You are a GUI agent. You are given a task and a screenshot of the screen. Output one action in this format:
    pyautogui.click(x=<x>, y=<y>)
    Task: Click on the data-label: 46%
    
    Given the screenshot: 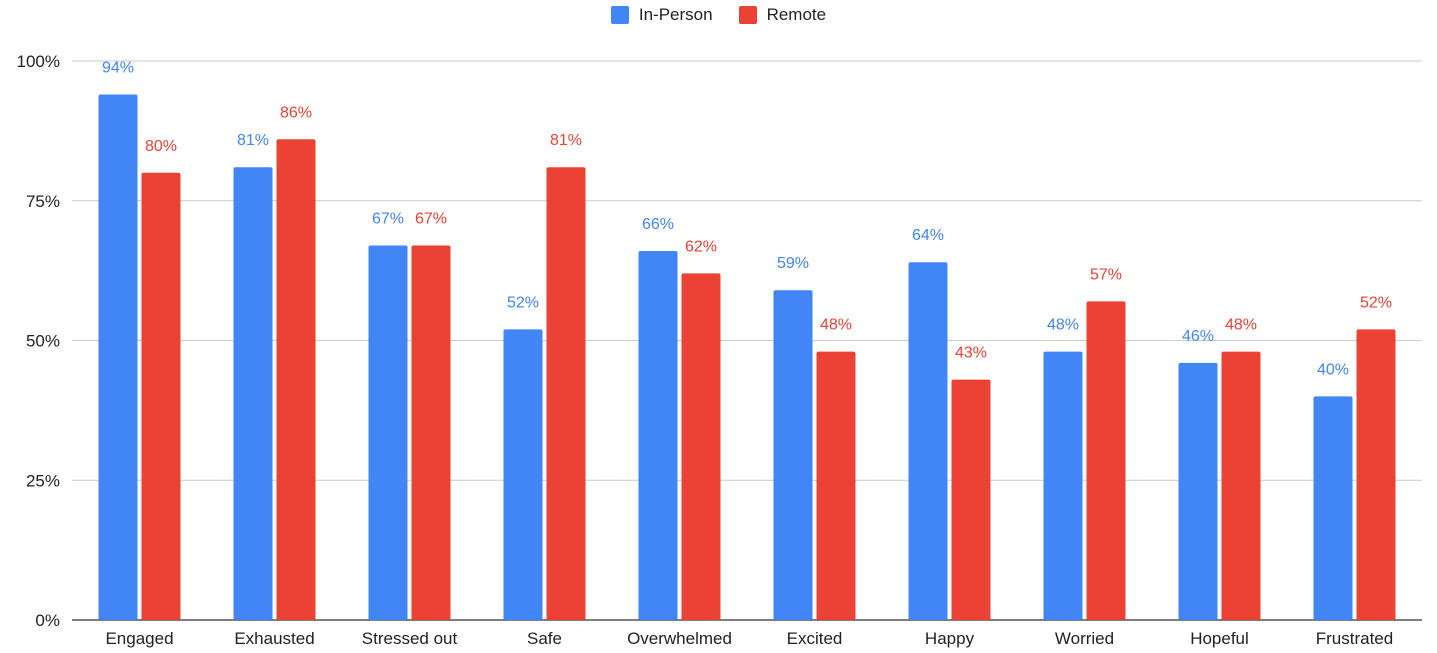 What is the action you would take?
    pyautogui.click(x=1198, y=336)
    